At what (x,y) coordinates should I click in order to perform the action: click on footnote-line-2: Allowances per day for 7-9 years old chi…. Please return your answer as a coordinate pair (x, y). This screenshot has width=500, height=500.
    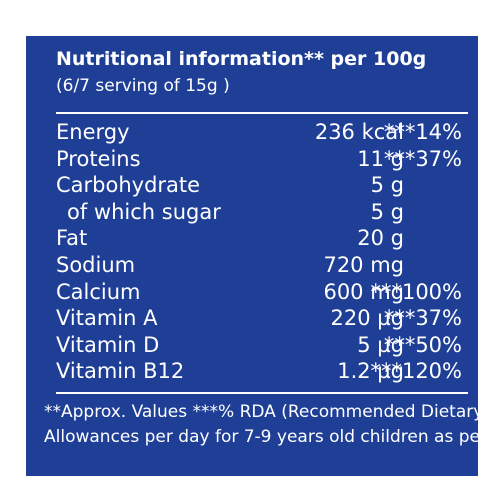
    Looking at the image, I should click on (261, 437).